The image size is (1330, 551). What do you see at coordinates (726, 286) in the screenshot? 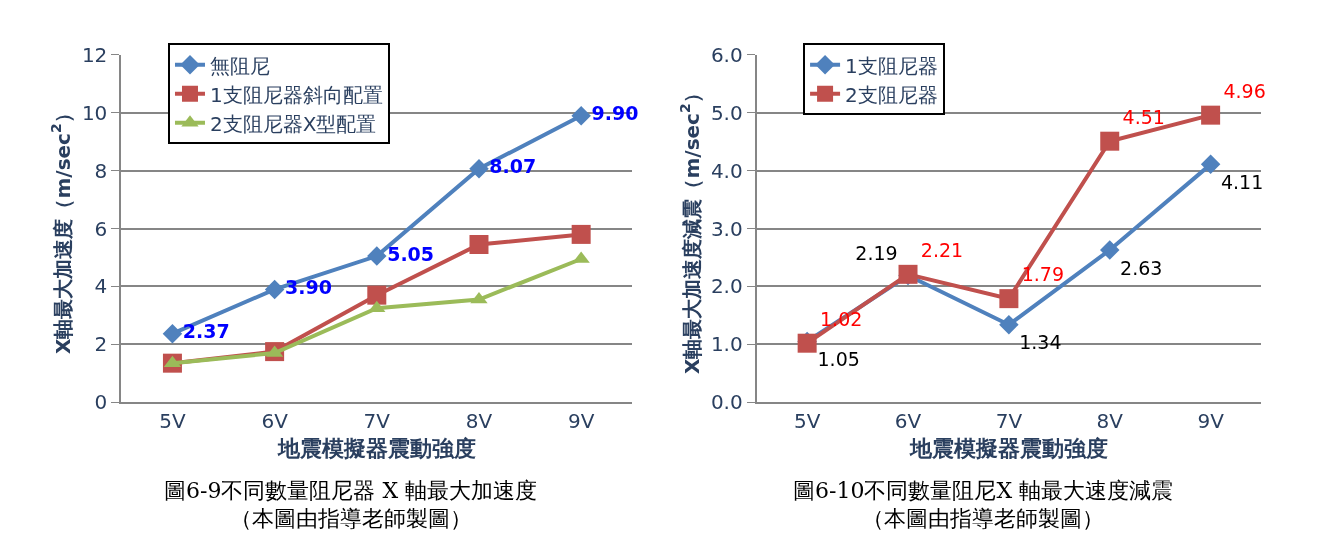
I see `y-tick-label: 2.0` at bounding box center [726, 286].